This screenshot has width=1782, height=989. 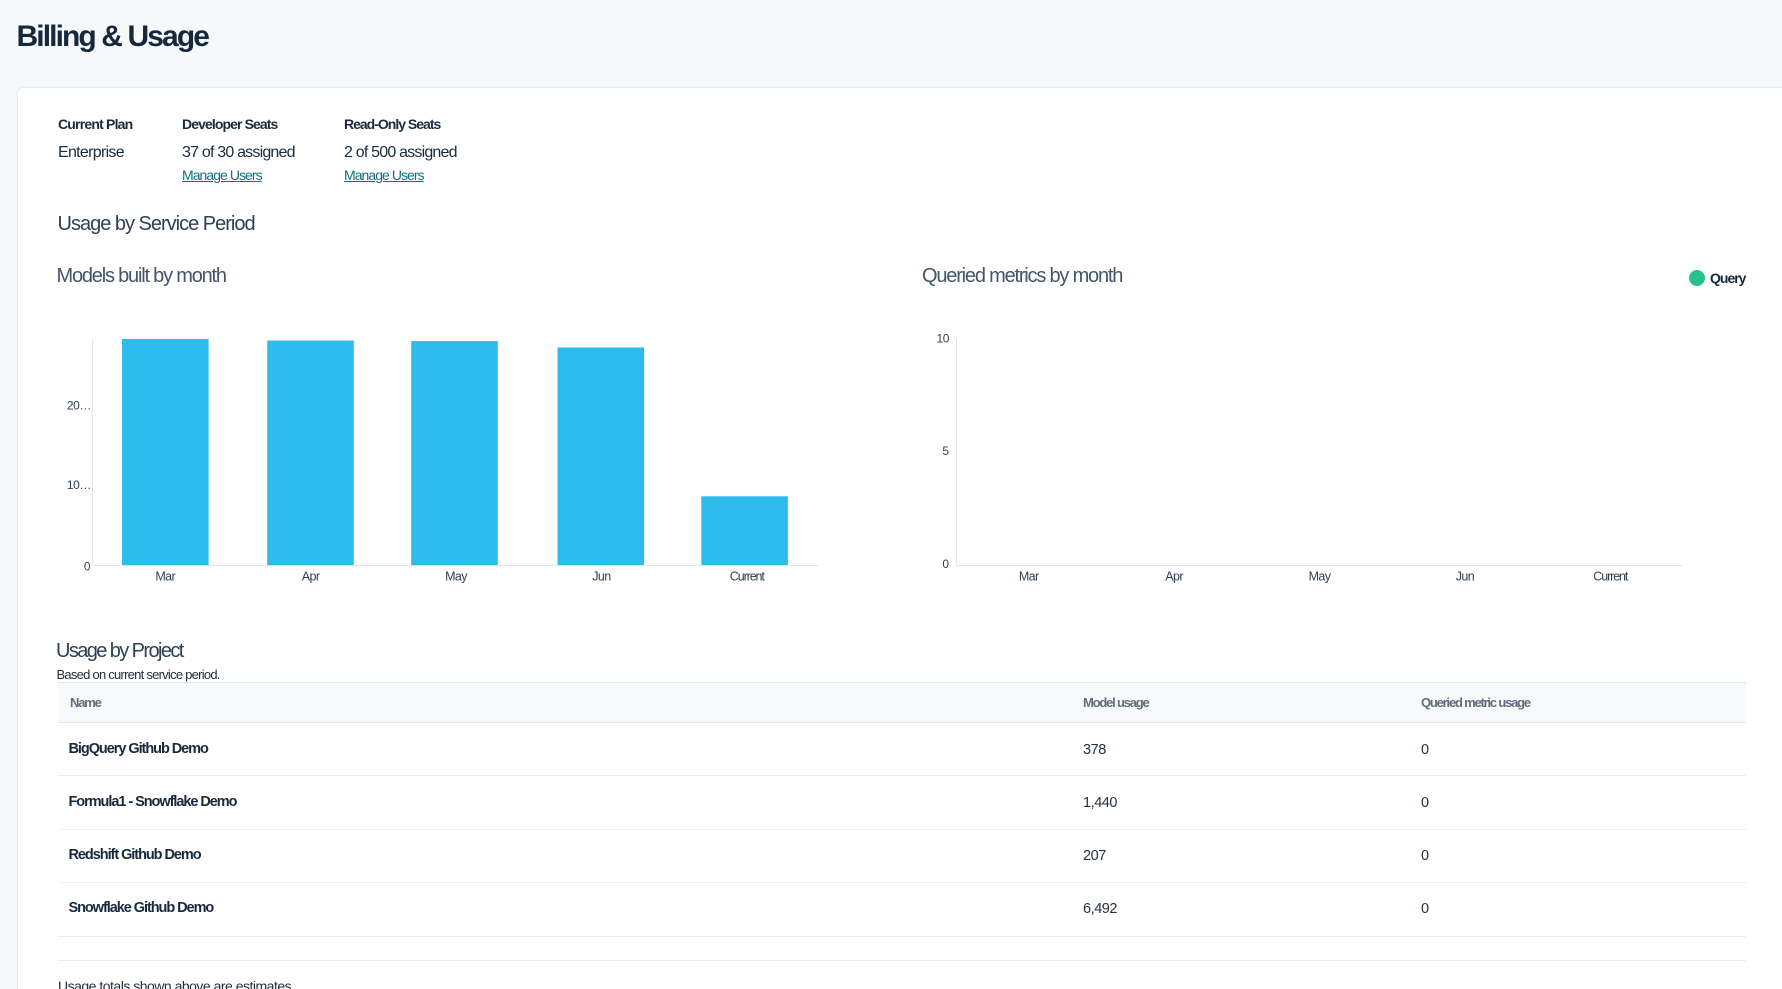 I want to click on svg-text: 5, so click(x=945, y=451).